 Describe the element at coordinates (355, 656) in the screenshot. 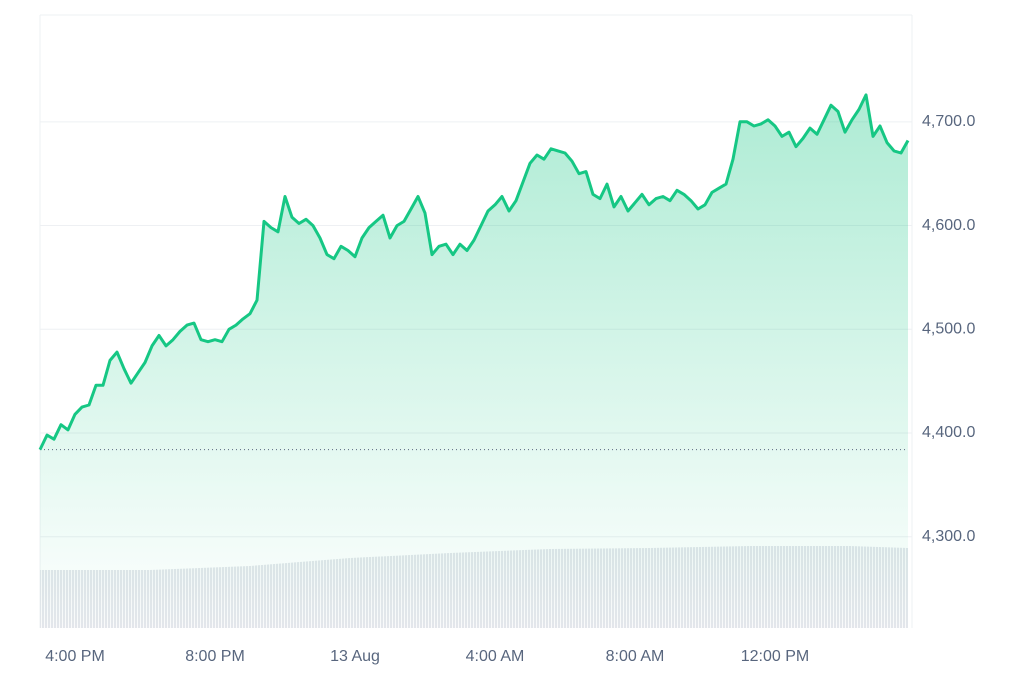

I see `x-tick-label: 13 Aug` at that location.